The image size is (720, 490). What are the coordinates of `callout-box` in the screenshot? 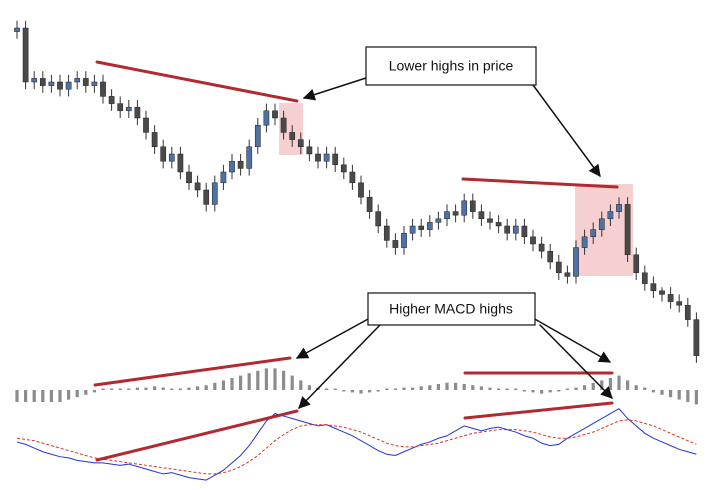 It's located at (451, 66).